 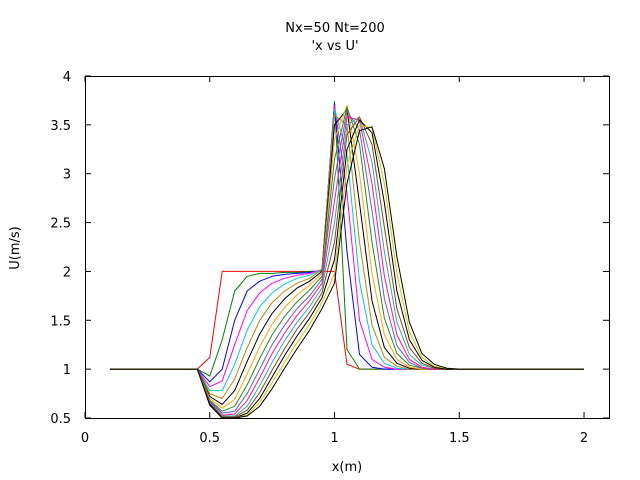 What do you see at coordinates (15, 247) in the screenshot?
I see `y-axis-label: U(m/s)` at bounding box center [15, 247].